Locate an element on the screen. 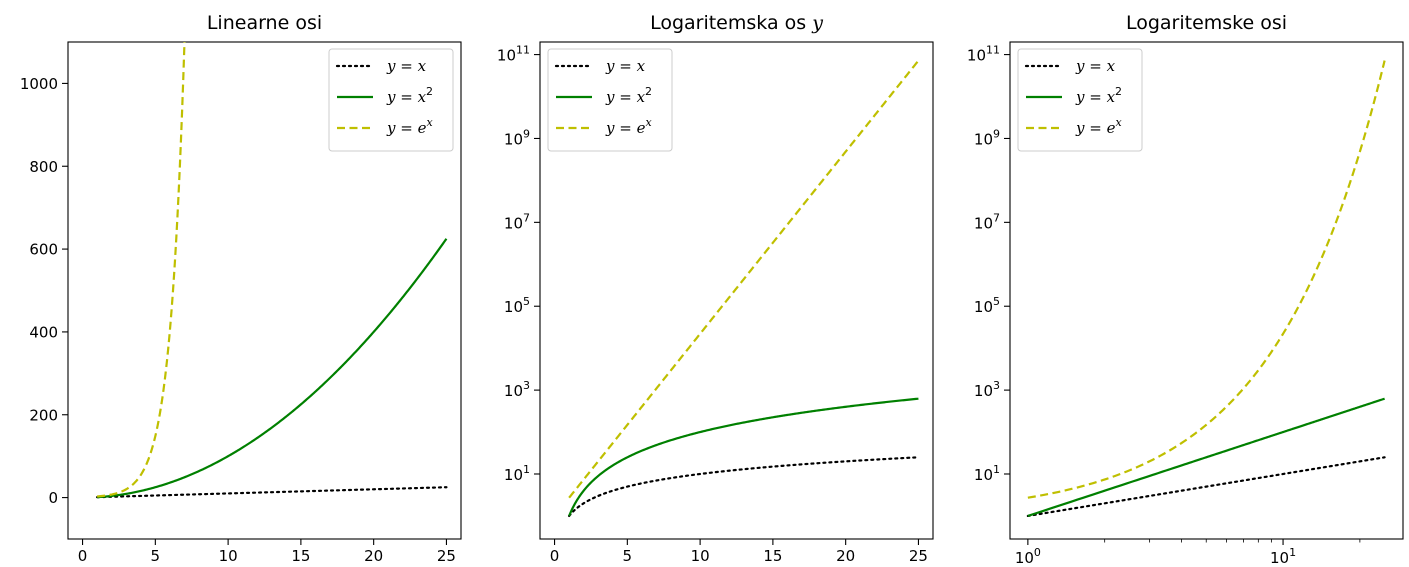 This screenshot has width=1409, height=567. panel-log-log-ytick-label: 10¹ is located at coordinates (987, 473).